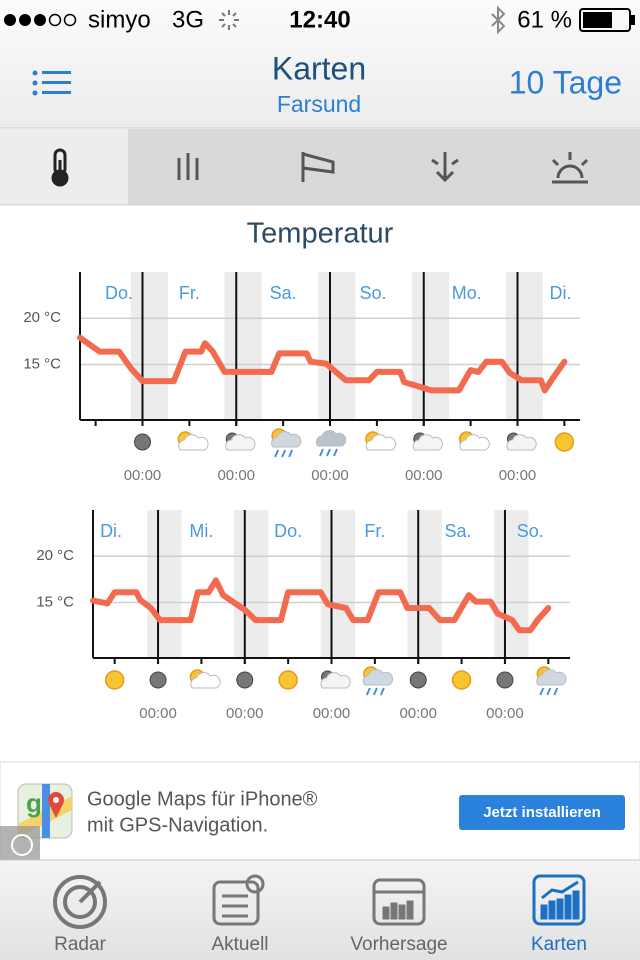 This screenshot has height=960, width=640. I want to click on install-button, so click(542, 812).